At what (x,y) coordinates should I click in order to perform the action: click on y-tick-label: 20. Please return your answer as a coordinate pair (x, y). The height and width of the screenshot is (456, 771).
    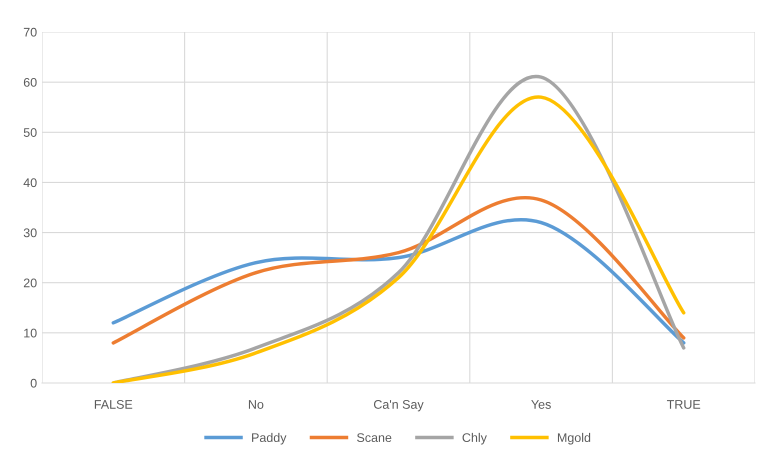
    Looking at the image, I should click on (30, 283).